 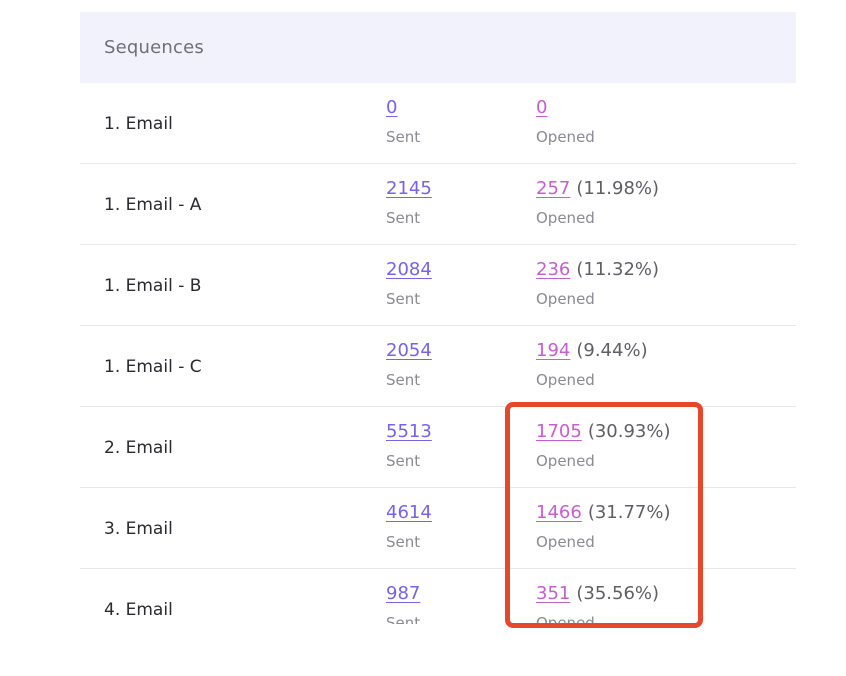 What do you see at coordinates (597, 283) in the screenshot?
I see `opened-metric: 236 (11.32%) Opened` at bounding box center [597, 283].